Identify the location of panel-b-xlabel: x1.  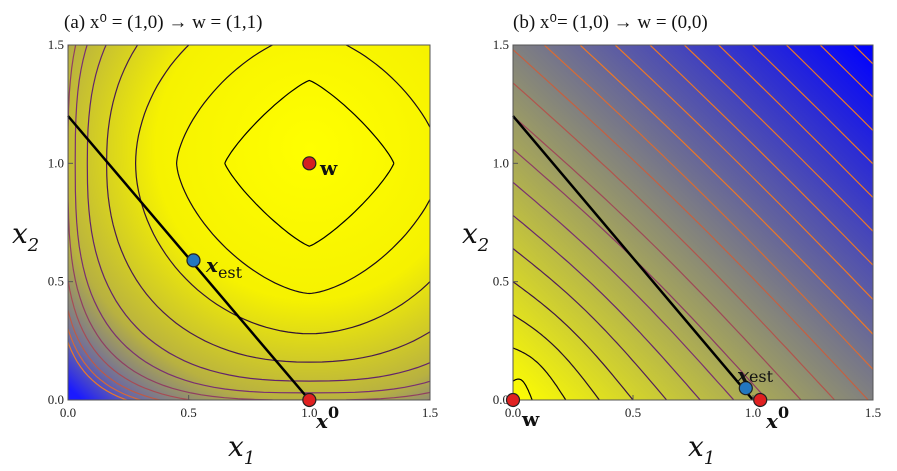
(701, 449).